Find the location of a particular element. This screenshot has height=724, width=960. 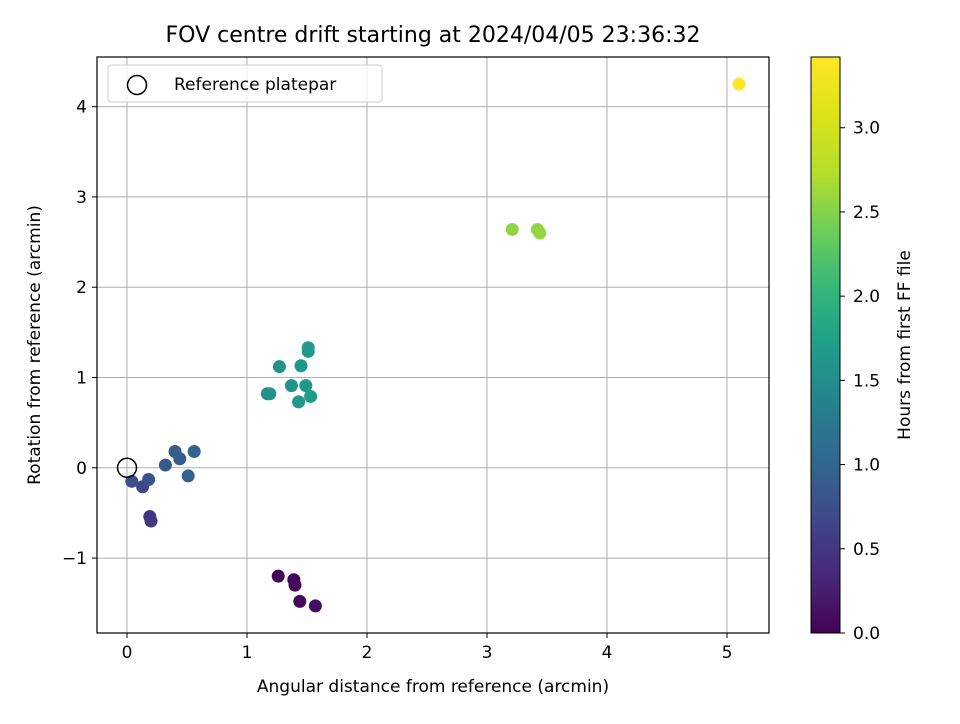

colorbar-gradient is located at coordinates (825, 345).